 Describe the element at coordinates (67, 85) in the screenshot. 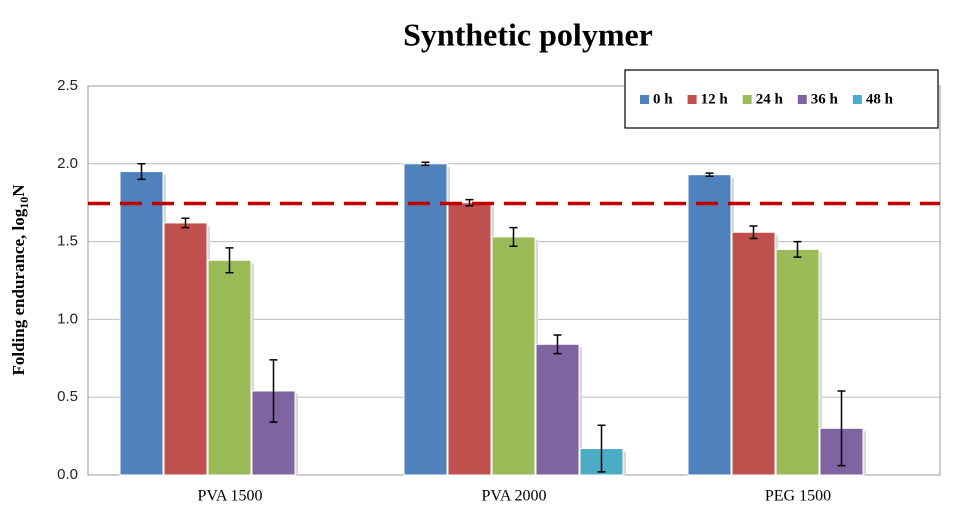

I see `y-tick-label: 2.5` at that location.